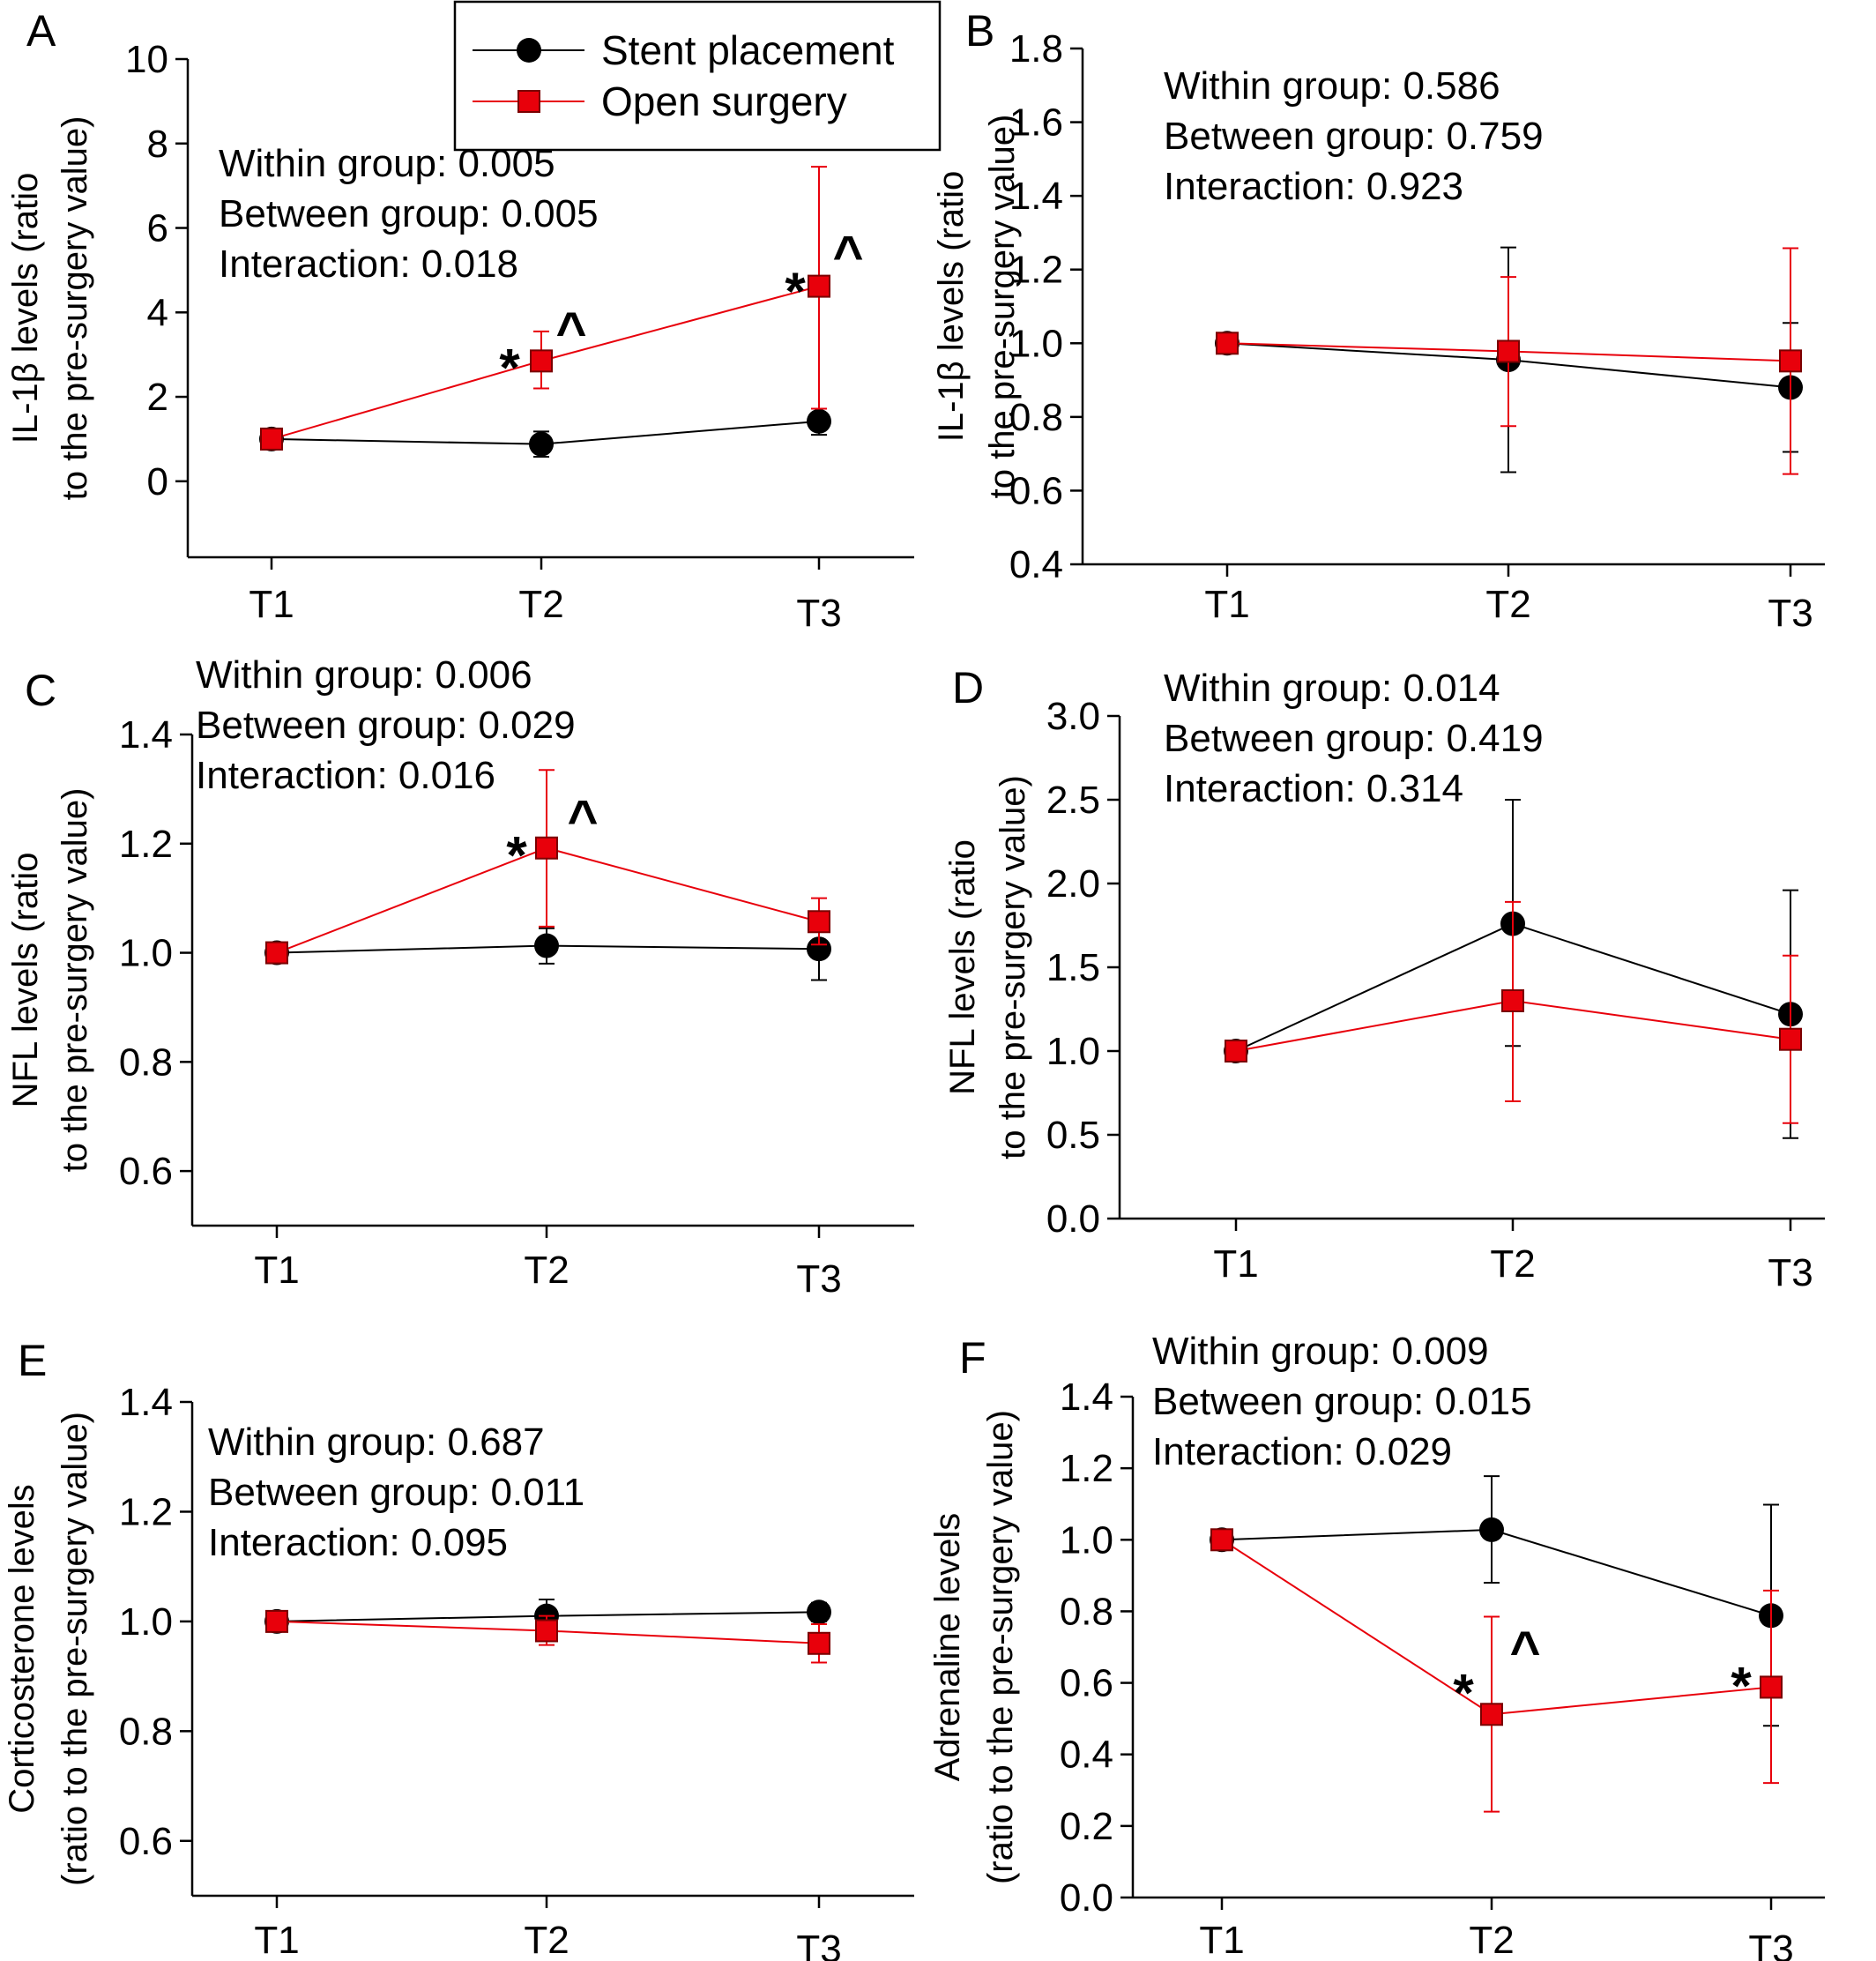 This screenshot has height=1961, width=1876. Describe the element at coordinates (968, 687) in the screenshot. I see `panel-letter: D` at that location.